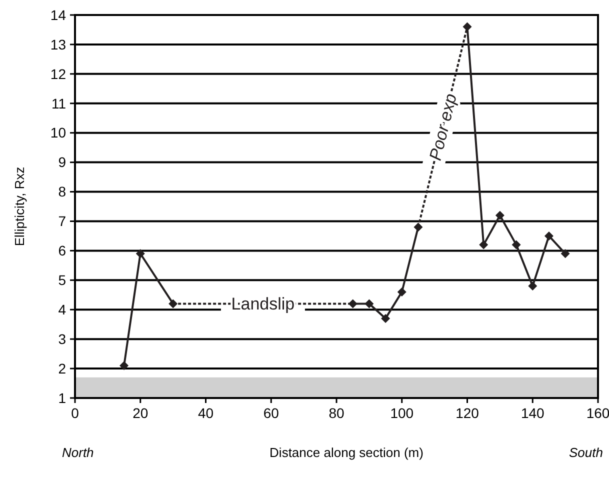  I want to click on x-tick-label: 20, so click(140, 413).